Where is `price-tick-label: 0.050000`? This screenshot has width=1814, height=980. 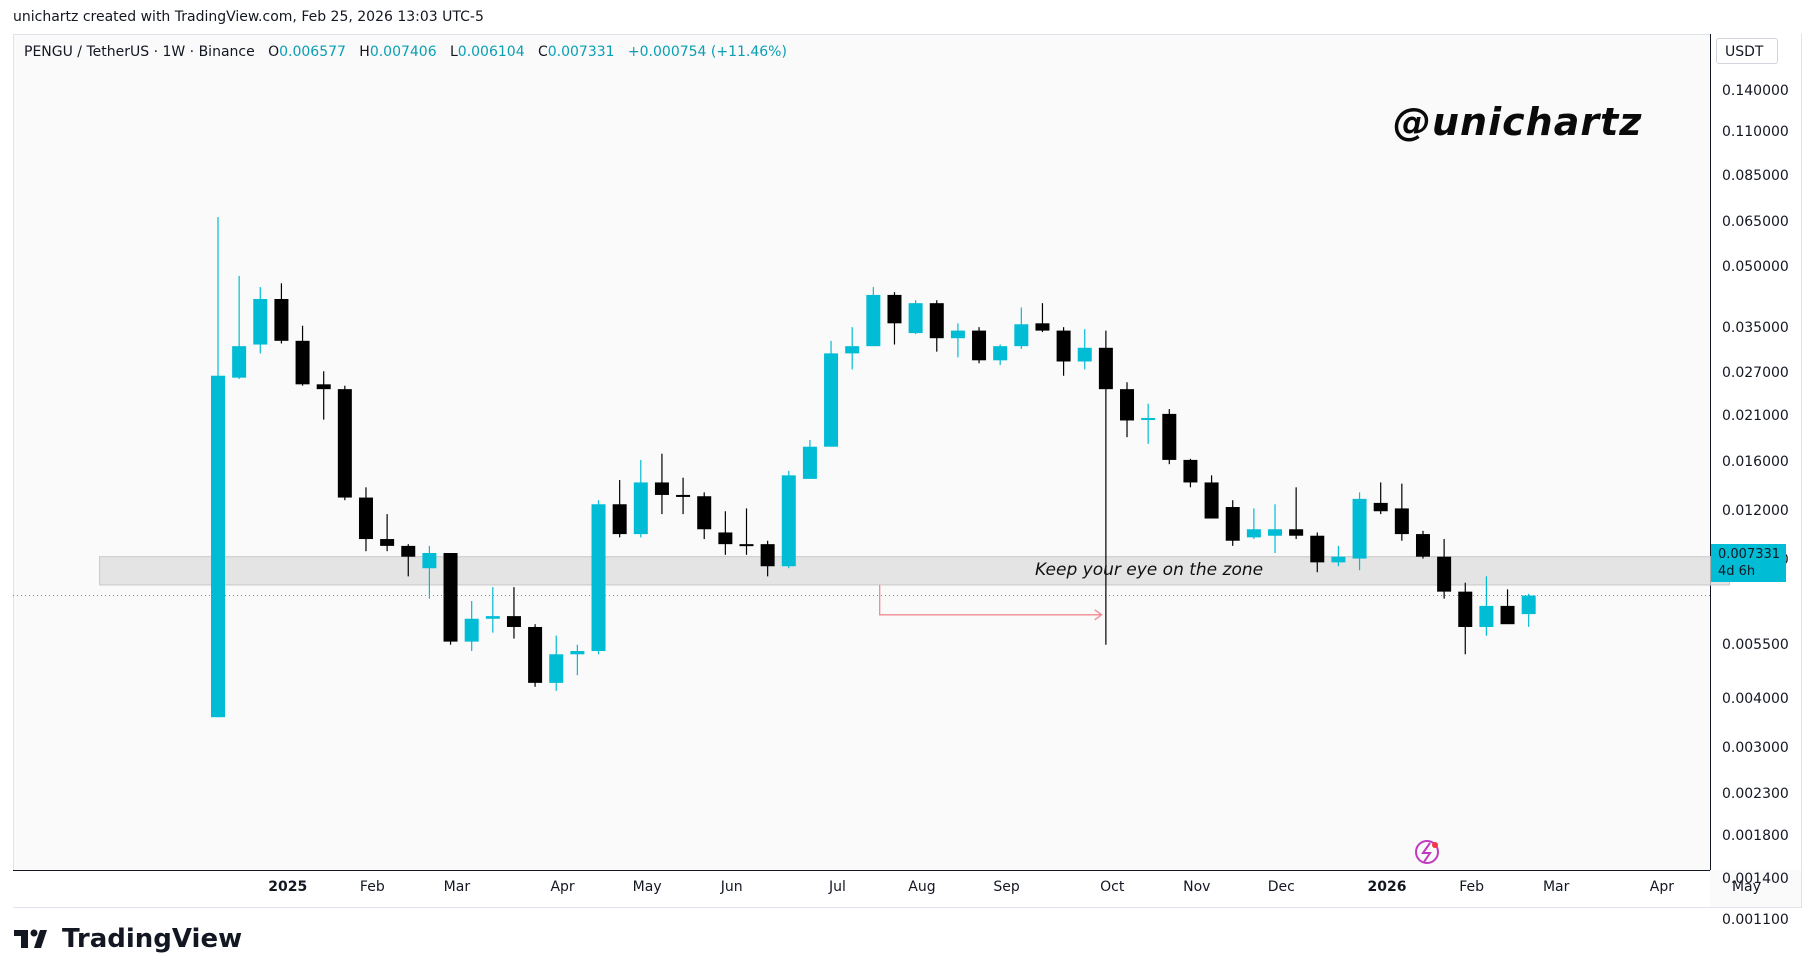 price-tick-label: 0.050000 is located at coordinates (1755, 267).